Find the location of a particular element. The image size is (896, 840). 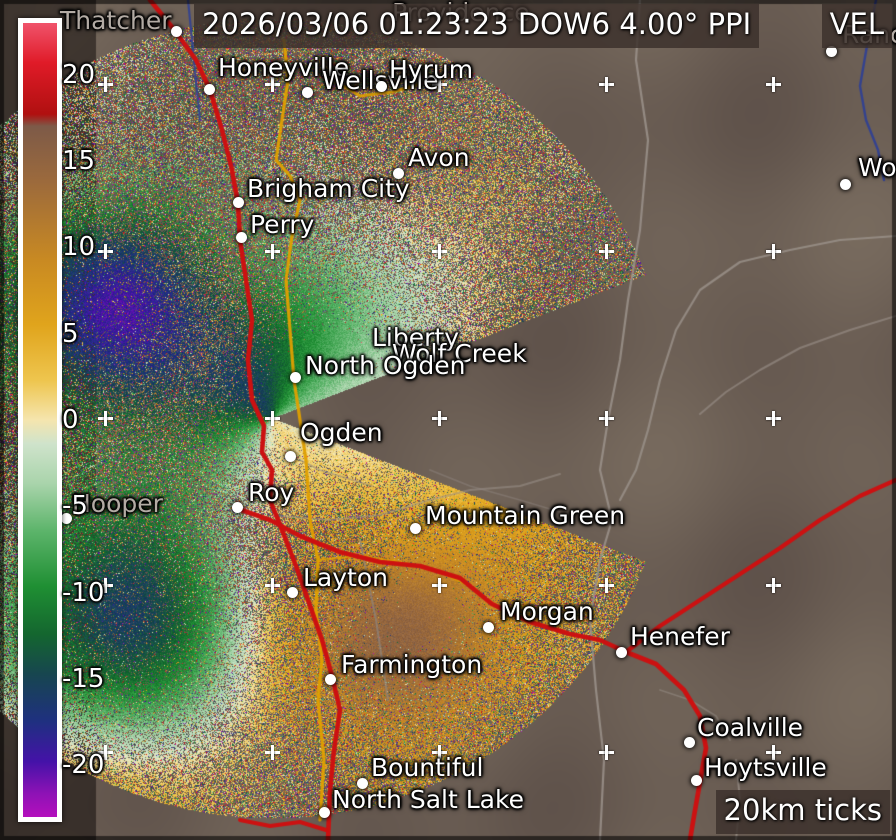

city-label-north-salt-lake: North Salt Lake is located at coordinates (428, 799).